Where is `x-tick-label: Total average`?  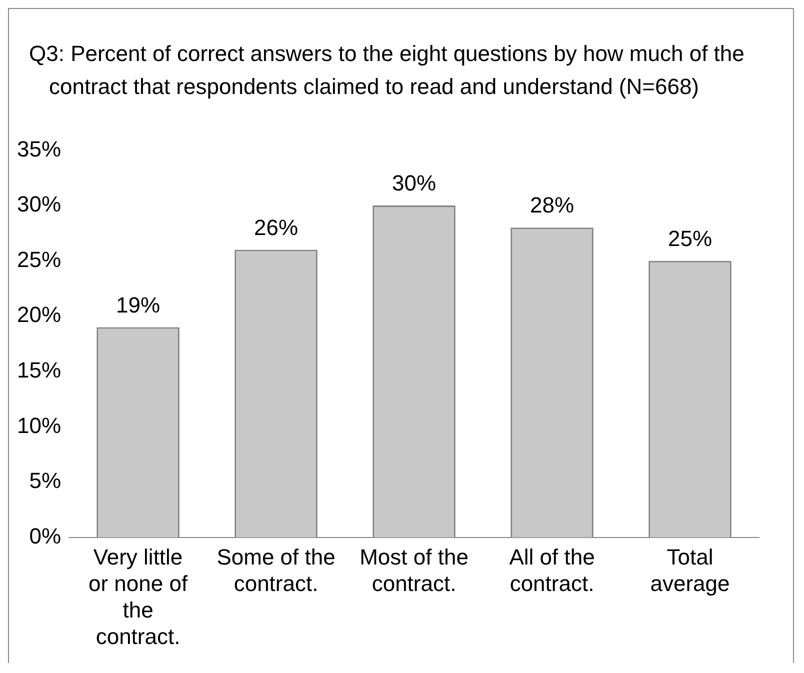
x-tick-label: Total average is located at coordinates (690, 570).